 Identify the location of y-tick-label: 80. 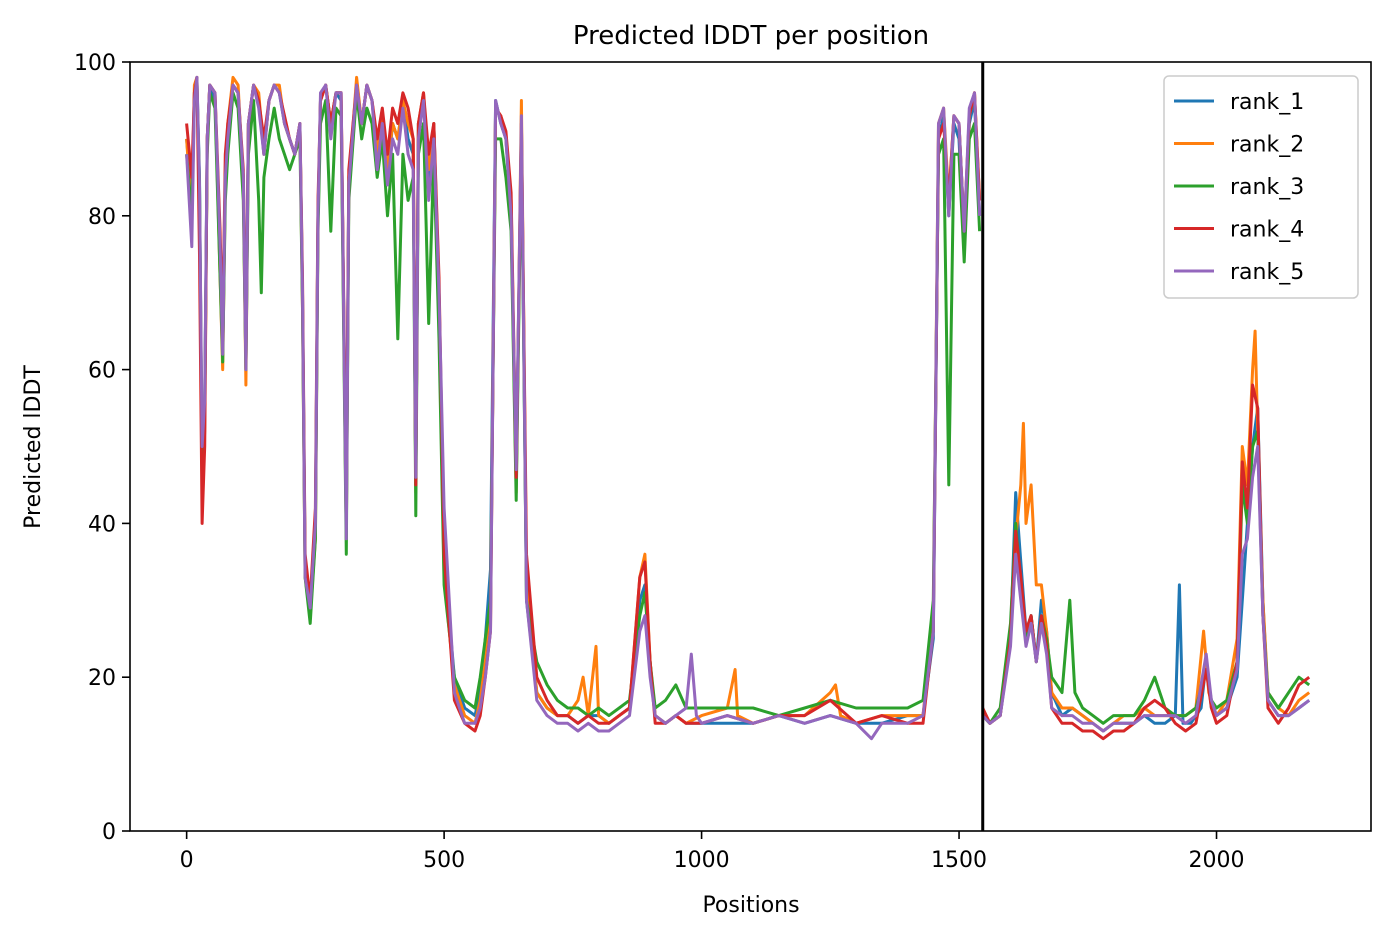
(102, 217).